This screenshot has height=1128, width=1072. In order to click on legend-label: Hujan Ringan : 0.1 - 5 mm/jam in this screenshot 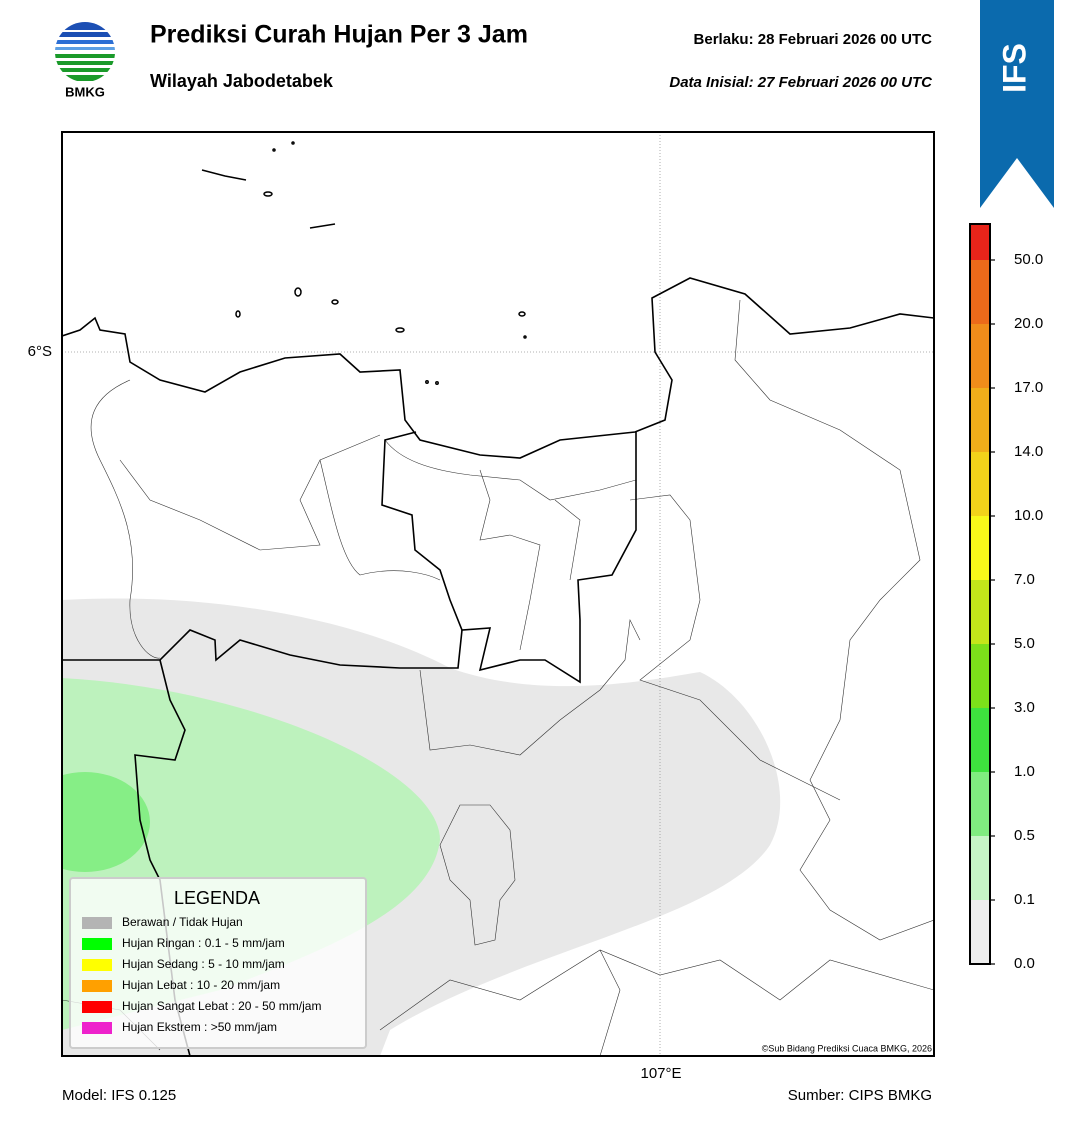, I will do `click(203, 943)`.